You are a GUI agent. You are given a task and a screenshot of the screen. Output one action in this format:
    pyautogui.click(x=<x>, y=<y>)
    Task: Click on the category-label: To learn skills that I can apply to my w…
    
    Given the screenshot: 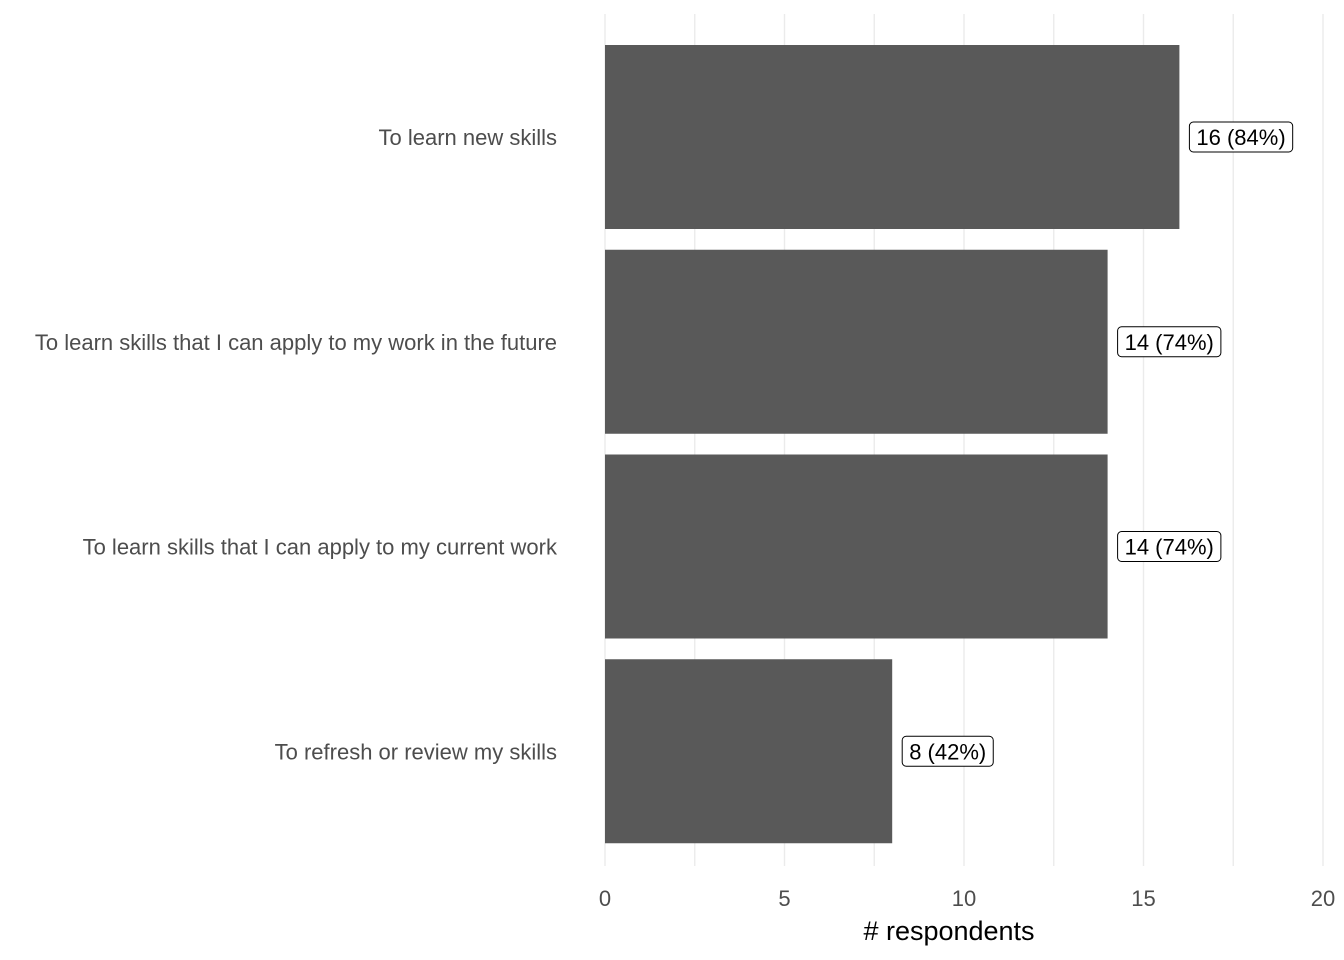 What is the action you would take?
    pyautogui.click(x=296, y=342)
    